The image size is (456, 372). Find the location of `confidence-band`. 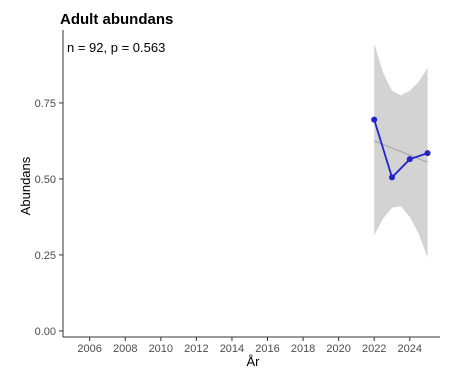

confidence-band is located at coordinates (401, 151).